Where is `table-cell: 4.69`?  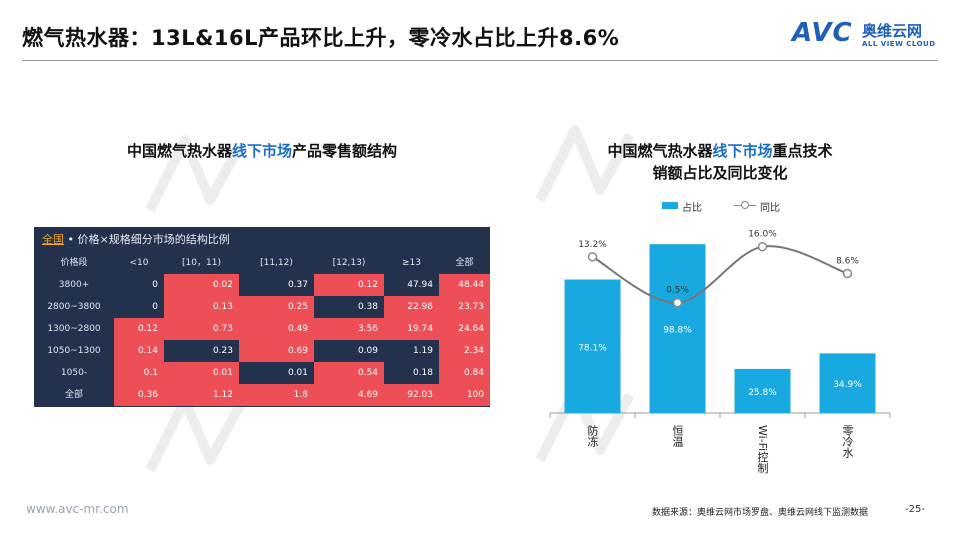
table-cell: 4.69 is located at coordinates (349, 395).